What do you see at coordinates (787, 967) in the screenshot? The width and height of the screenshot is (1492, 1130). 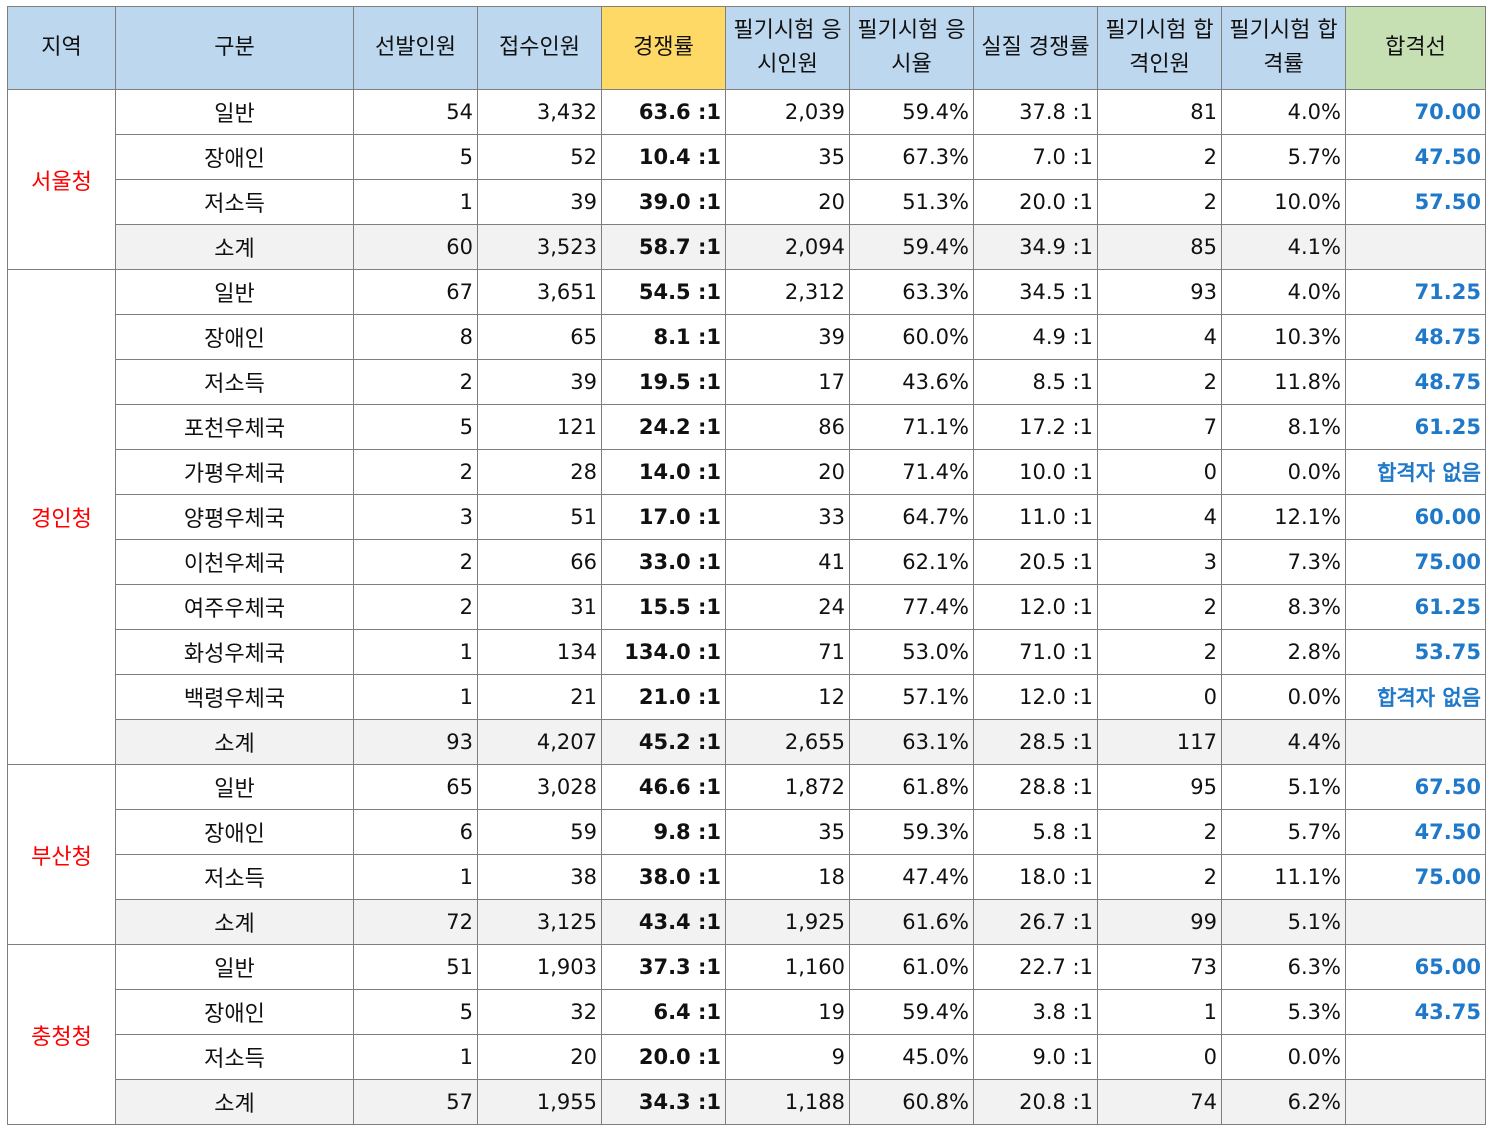 I see `examinees-cell: 1,160` at bounding box center [787, 967].